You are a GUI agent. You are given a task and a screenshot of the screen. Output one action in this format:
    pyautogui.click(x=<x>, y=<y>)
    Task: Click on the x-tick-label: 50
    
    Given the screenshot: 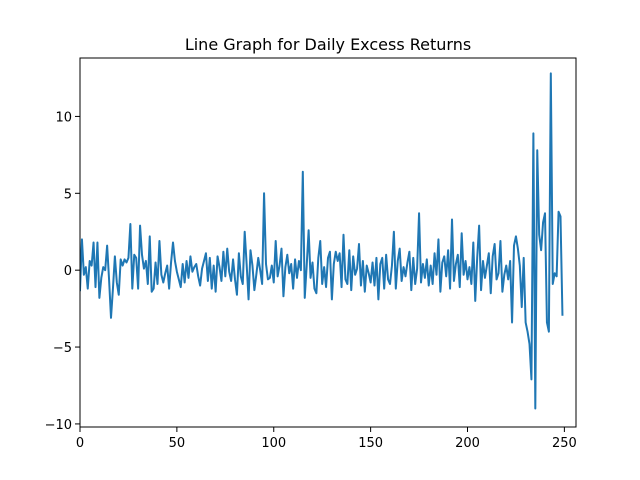 What is the action you would take?
    pyautogui.click(x=177, y=443)
    